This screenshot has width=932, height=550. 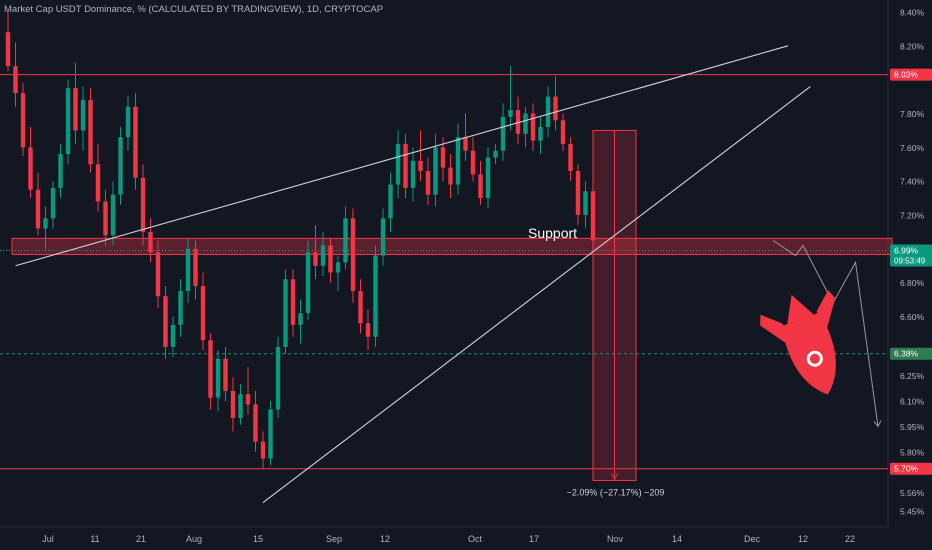 I want to click on price-badge-sublabel-1: 09:53:49, so click(x=910, y=261).